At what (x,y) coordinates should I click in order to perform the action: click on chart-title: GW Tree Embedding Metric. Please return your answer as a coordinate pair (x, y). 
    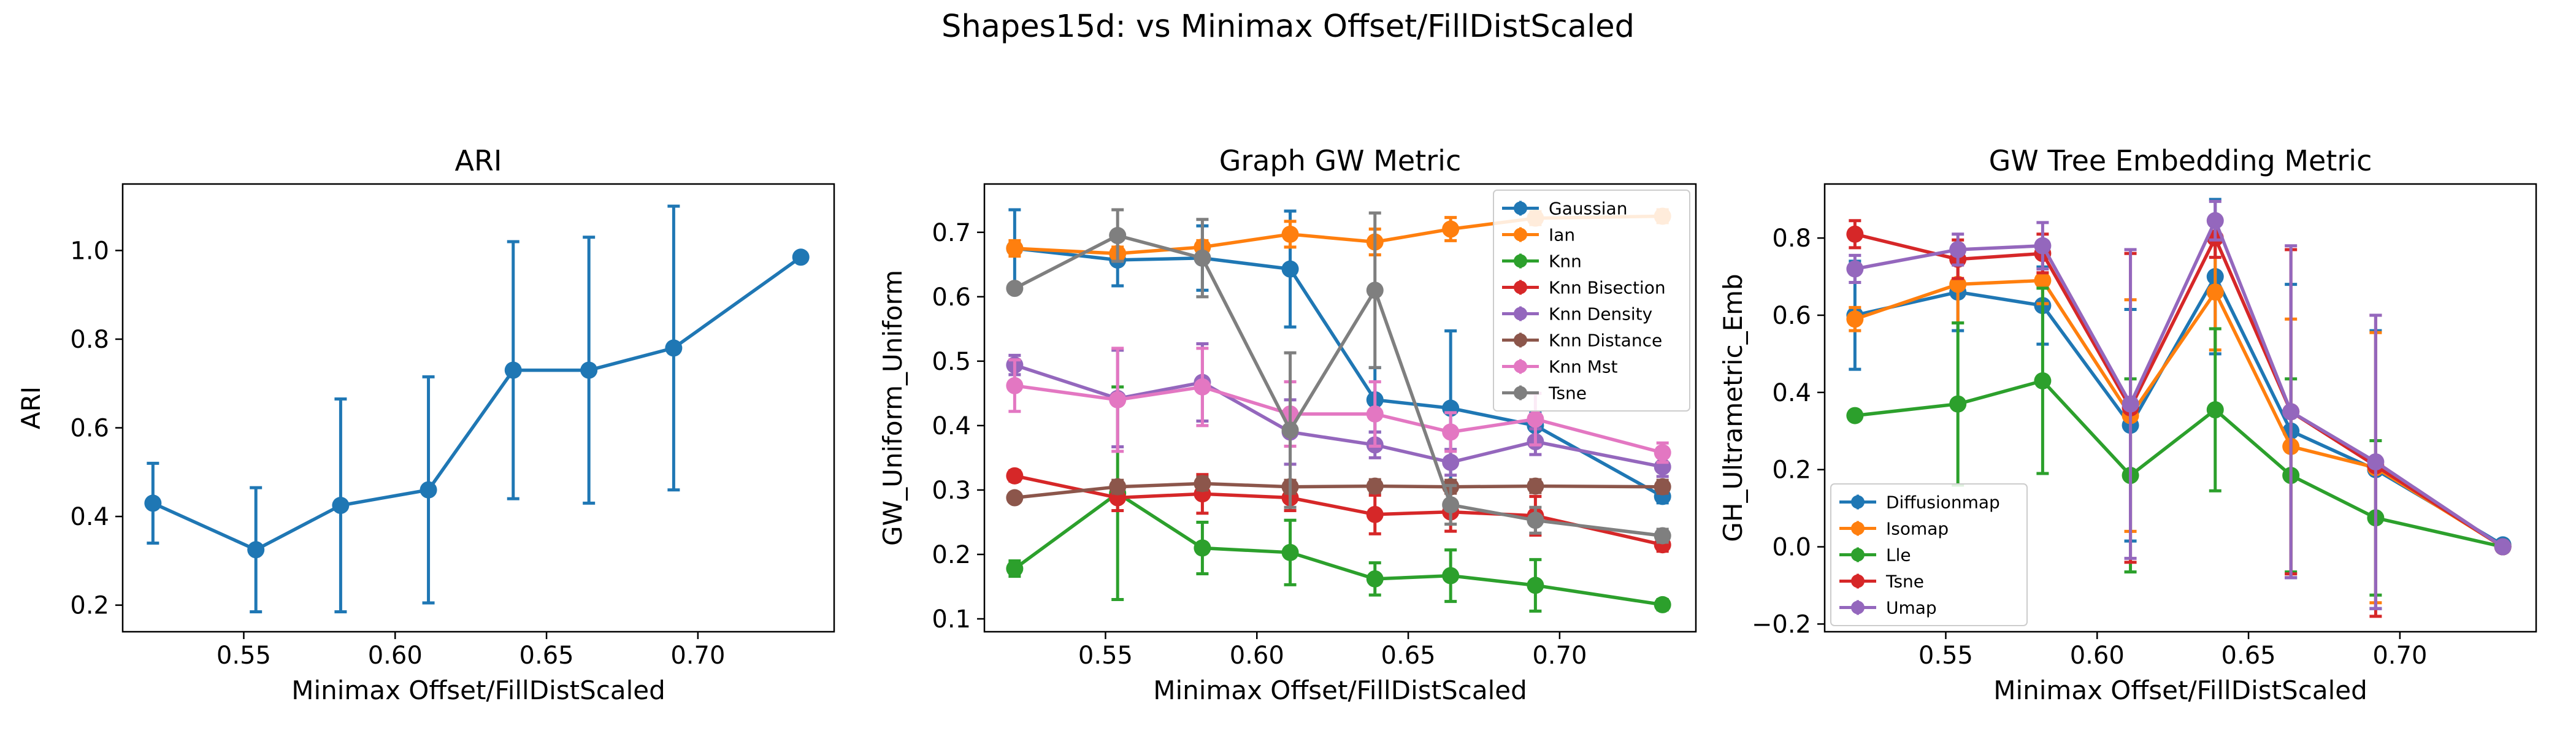
    Looking at the image, I should click on (2180, 160).